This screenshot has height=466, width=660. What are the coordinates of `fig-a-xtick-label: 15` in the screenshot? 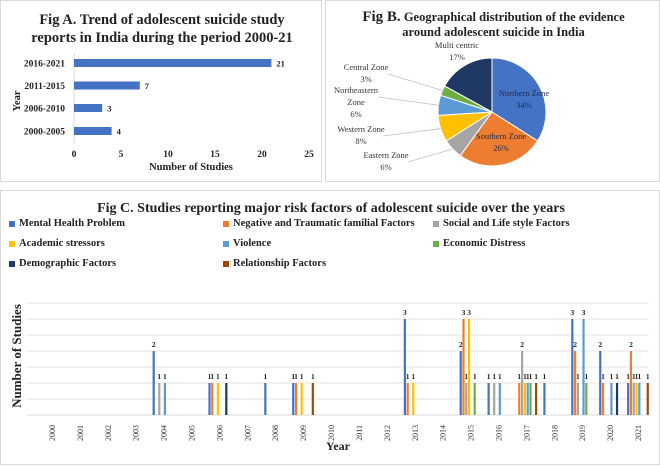 It's located at (215, 155).